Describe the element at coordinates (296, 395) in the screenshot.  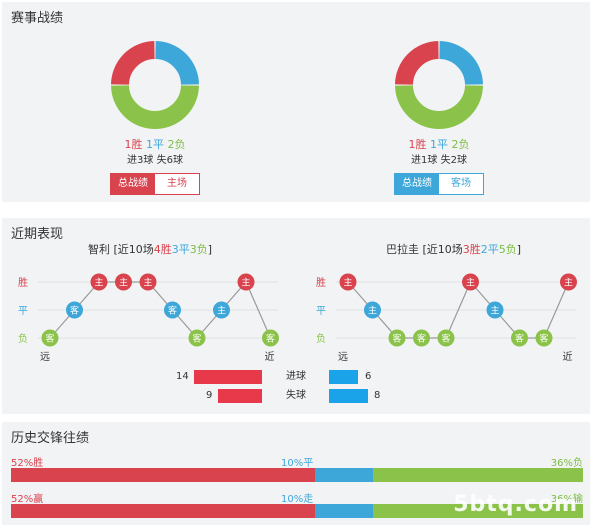
I see `goals-against-label: 失球` at that location.